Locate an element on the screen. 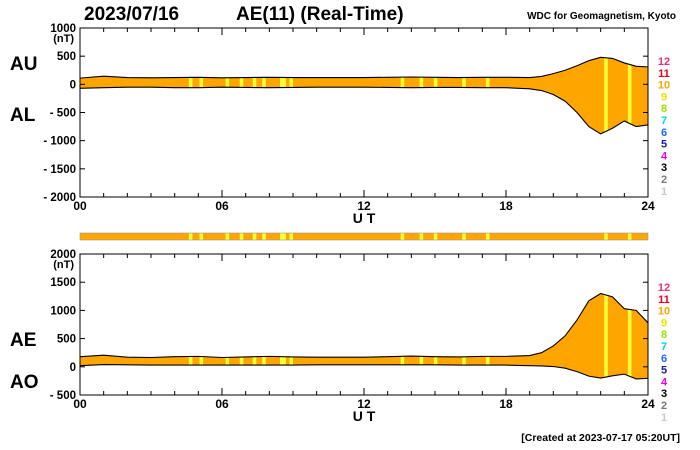 Image resolution: width=700 pixels, height=450 pixels. station-coverage-frame is located at coordinates (364, 236).